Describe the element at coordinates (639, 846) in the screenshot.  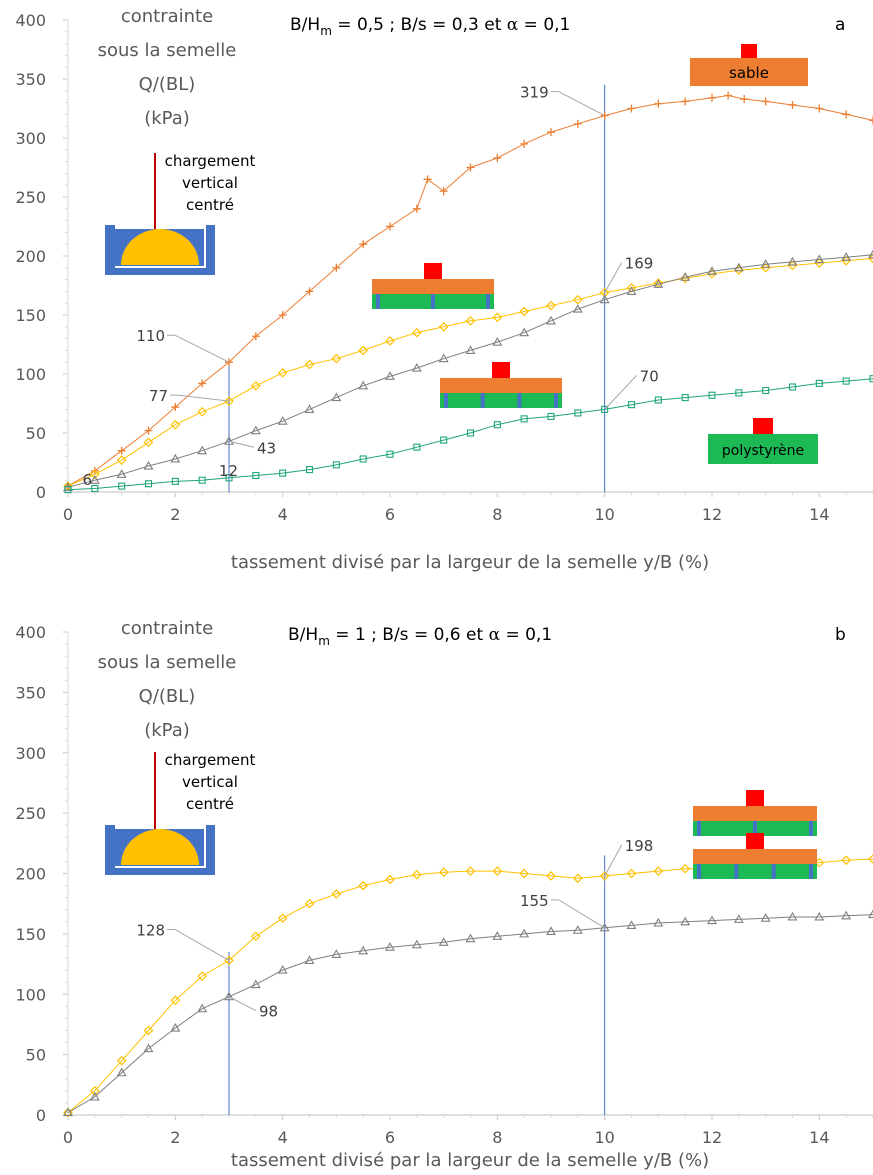
I see `data-label: 198` at that location.